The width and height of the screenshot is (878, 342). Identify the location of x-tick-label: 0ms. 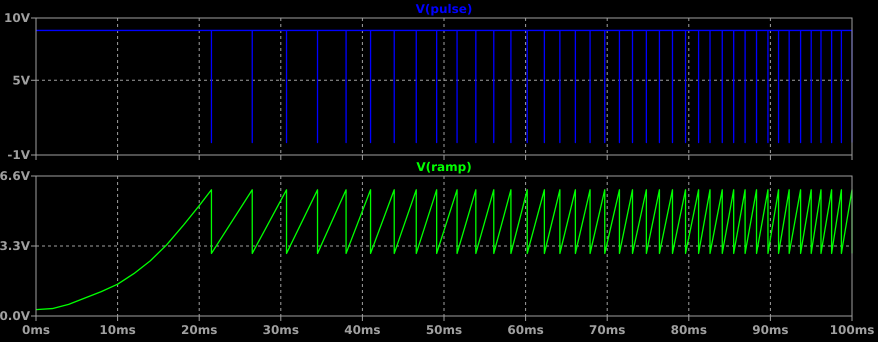
(36, 330).